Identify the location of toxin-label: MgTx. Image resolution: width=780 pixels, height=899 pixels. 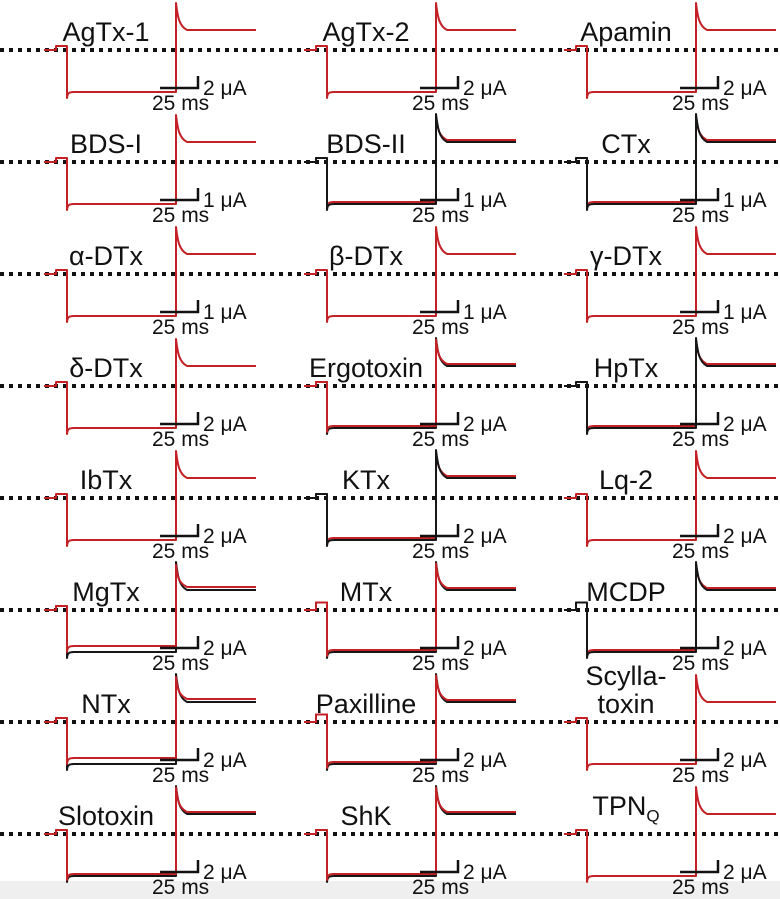
(106, 592).